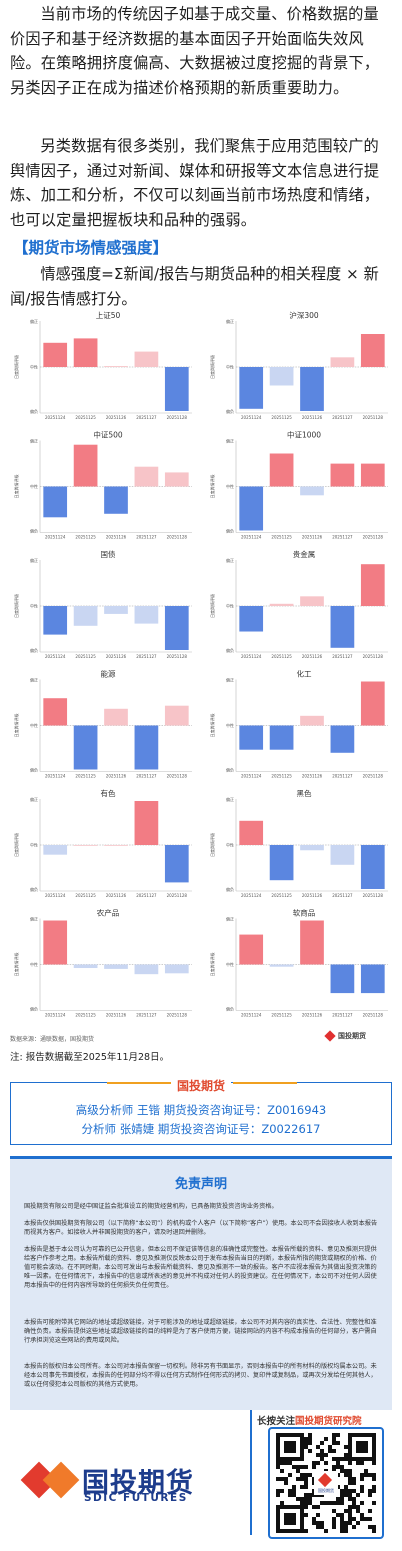 Image resolution: width=402 pixels, height=1551 pixels. Describe the element at coordinates (34, 411) in the screenshot. I see `y-tick-label: 偏负` at that location.